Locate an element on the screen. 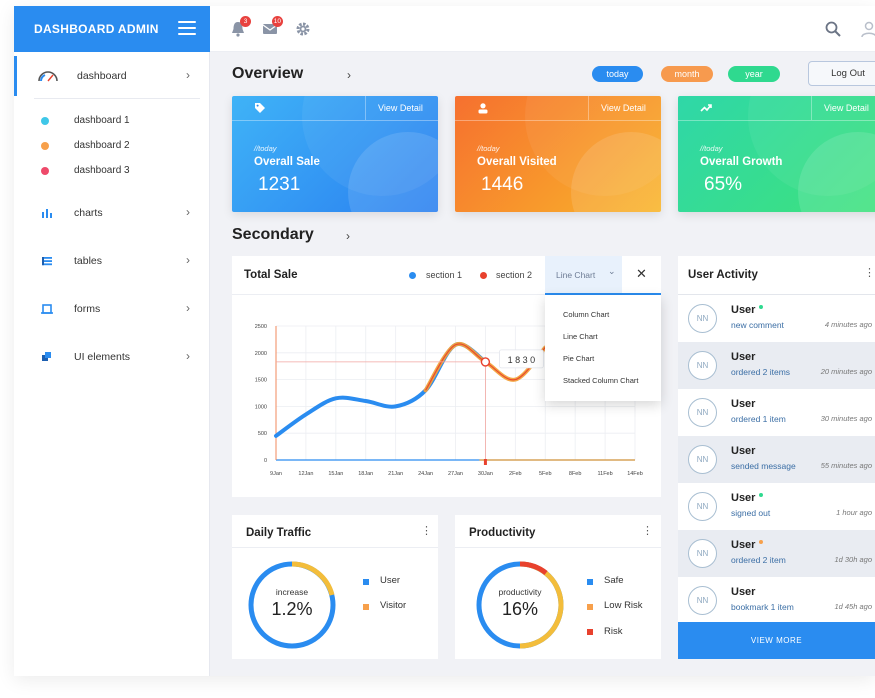  y-tick-label: 2000 is located at coordinates (261, 354).